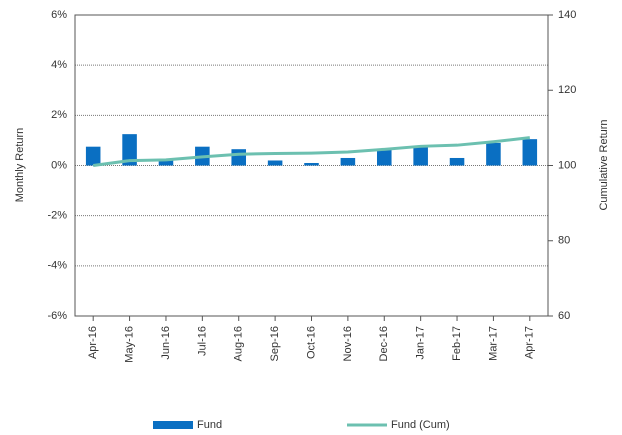 This screenshot has width=622, height=435. What do you see at coordinates (173, 425) in the screenshot?
I see `legend-swatch` at bounding box center [173, 425].